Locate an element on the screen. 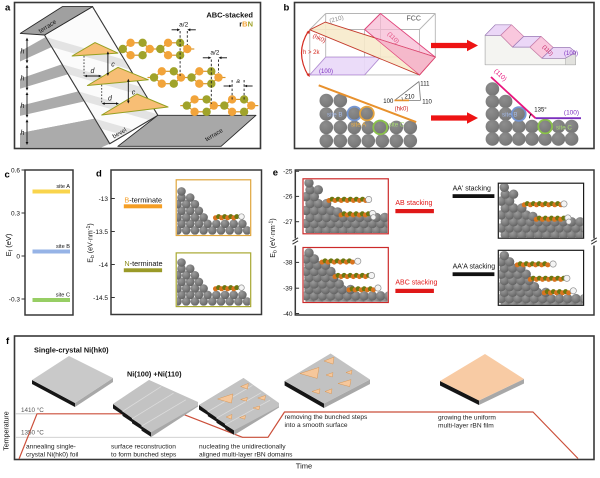 The width and height of the screenshot is (600, 478). svg-text: 210 is located at coordinates (409, 98).